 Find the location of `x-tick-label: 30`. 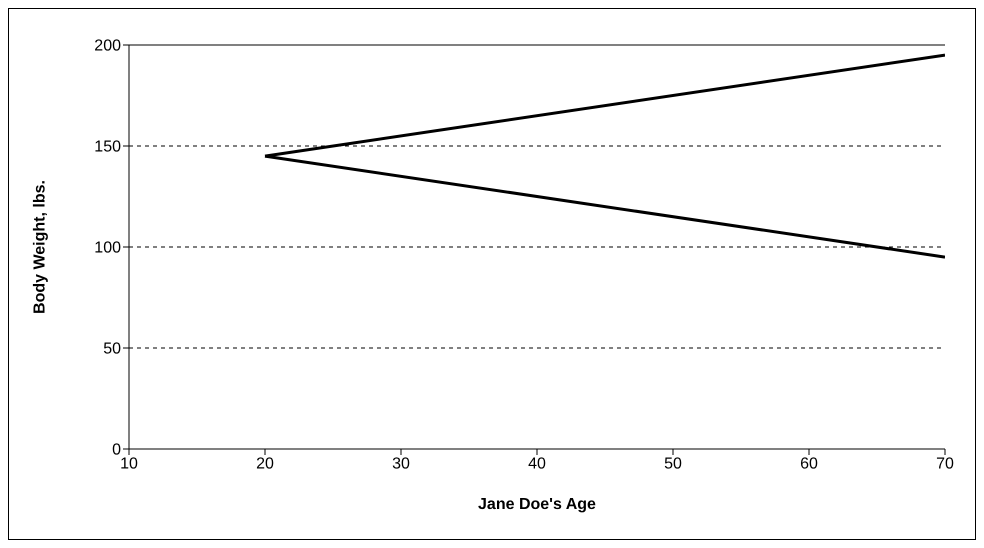

x-tick-label: 30 is located at coordinates (401, 463).